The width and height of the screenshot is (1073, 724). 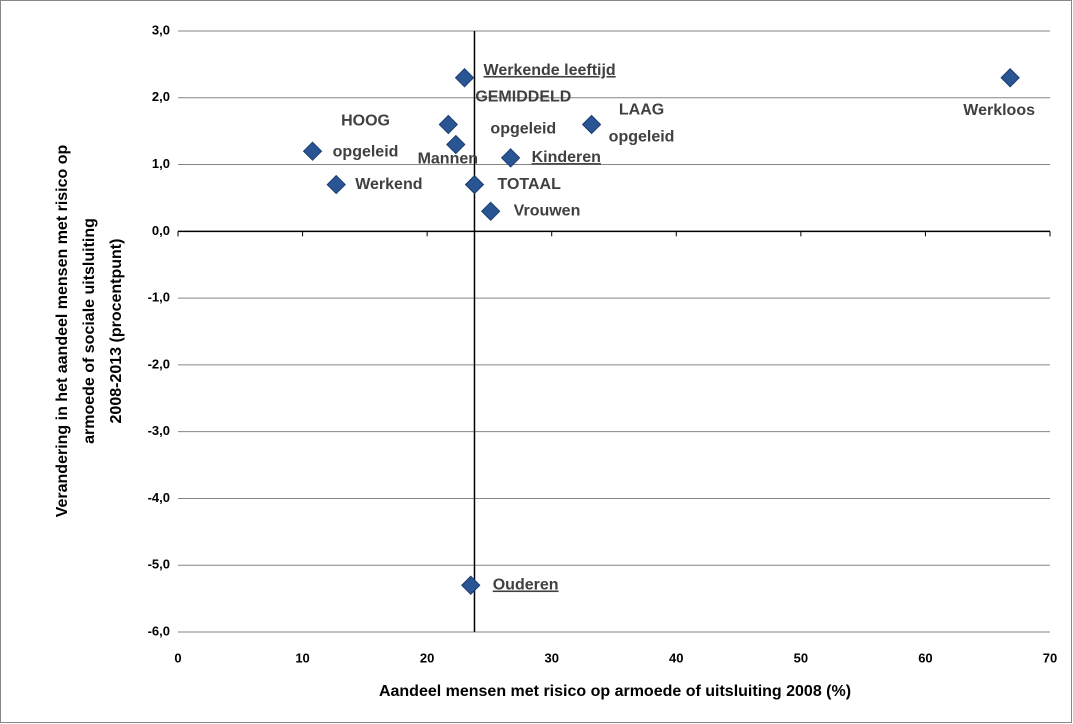 What do you see at coordinates (116, 331) in the screenshot?
I see `y-axis-title-line: 2008-2013 (procentpunt)` at bounding box center [116, 331].